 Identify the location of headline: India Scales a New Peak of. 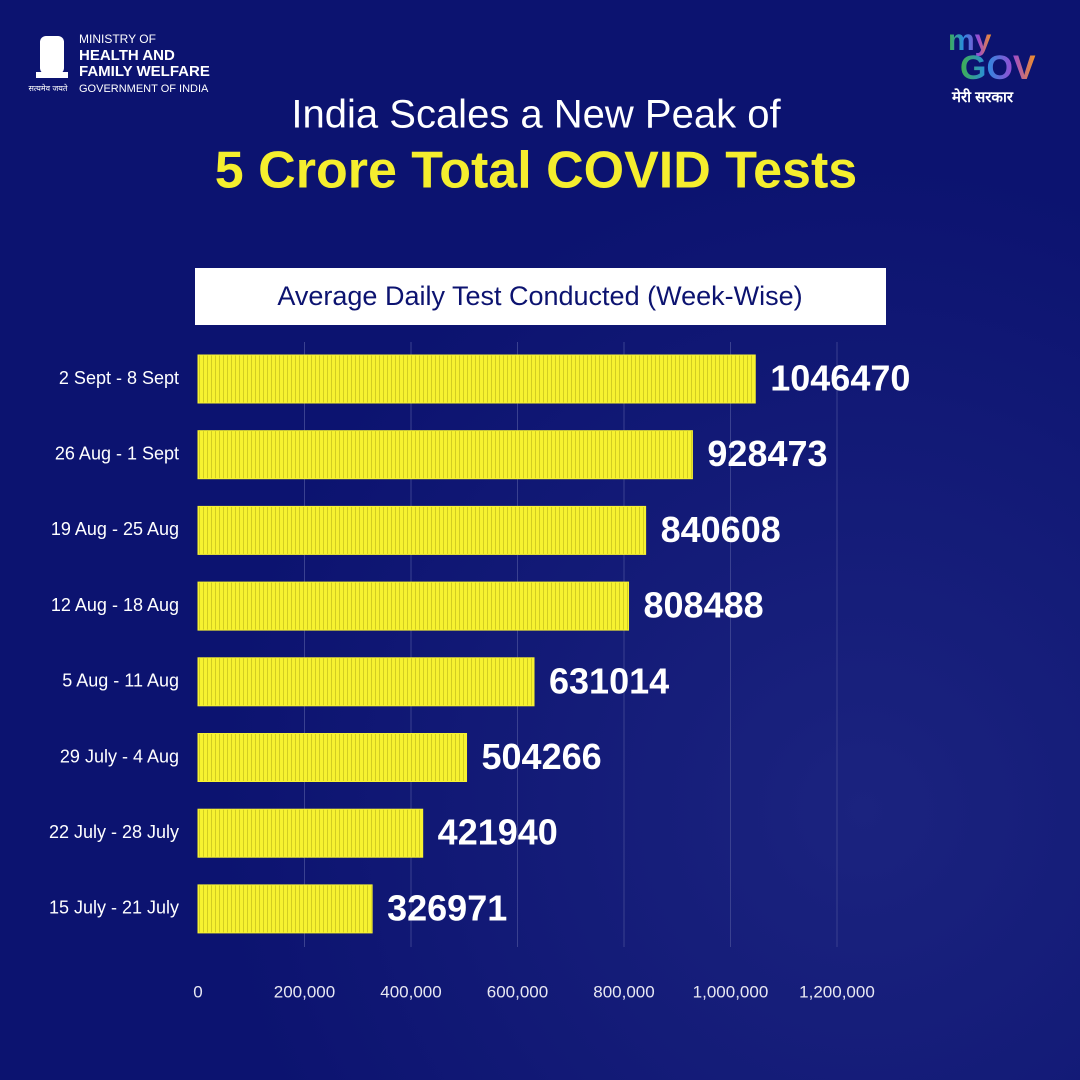
(536, 115).